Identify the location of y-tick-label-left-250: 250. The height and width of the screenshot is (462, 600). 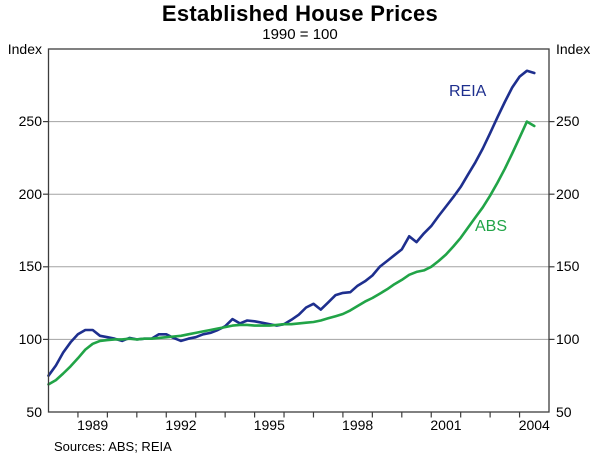
(30, 121).